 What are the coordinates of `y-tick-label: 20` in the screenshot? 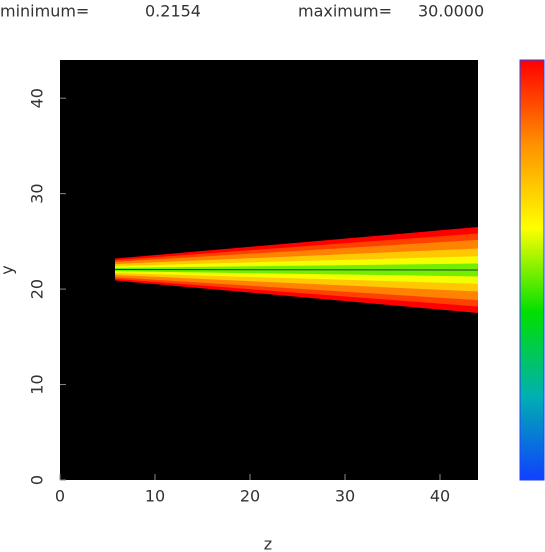 It's located at (37, 289).